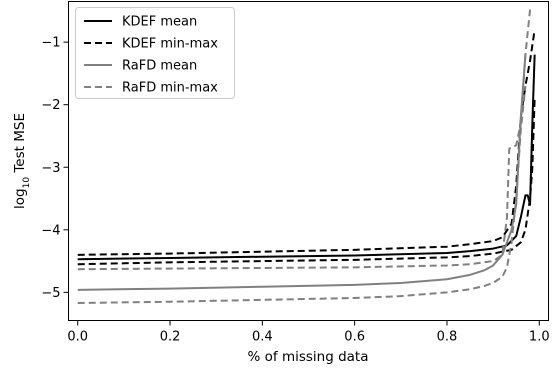 This screenshot has width=553, height=371. What do you see at coordinates (50, 230) in the screenshot?
I see `y-tick-label: −4` at bounding box center [50, 230].